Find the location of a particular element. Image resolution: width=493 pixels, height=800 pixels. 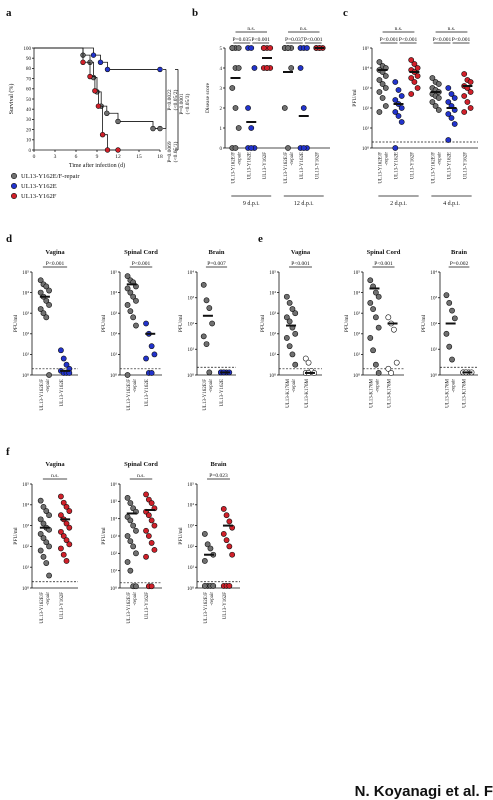

y-tick-label: 10⁶ is located at coordinates (113, 485).